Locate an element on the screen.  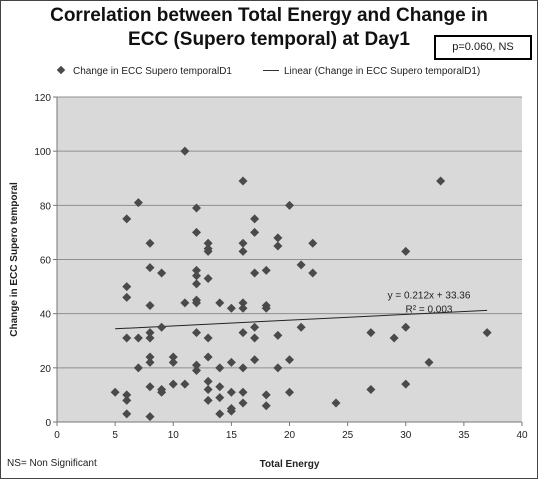
trendline-equation: y = 0.212x + 33.36 is located at coordinates (429, 296).